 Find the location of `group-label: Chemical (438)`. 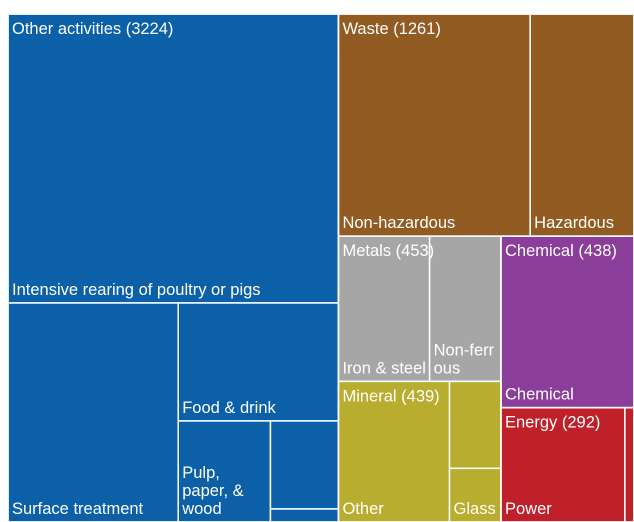

group-label: Chemical (438) is located at coordinates (561, 252).